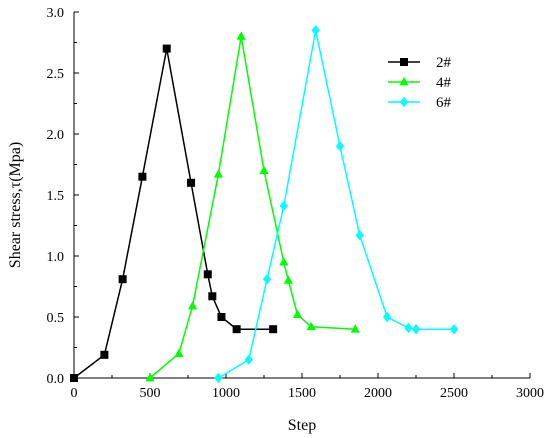  What do you see at coordinates (530, 393) in the screenshot?
I see `x-tick-label: 3000` at bounding box center [530, 393].